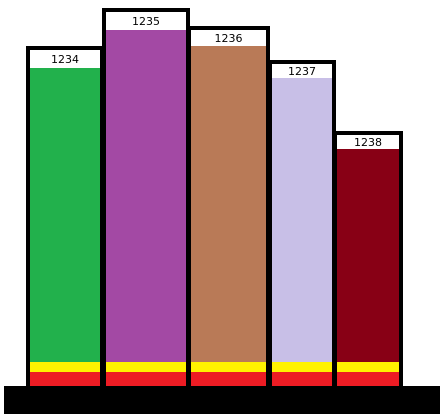 The image size is (444, 418). I want to click on bar-label: 1237, so click(302, 71).